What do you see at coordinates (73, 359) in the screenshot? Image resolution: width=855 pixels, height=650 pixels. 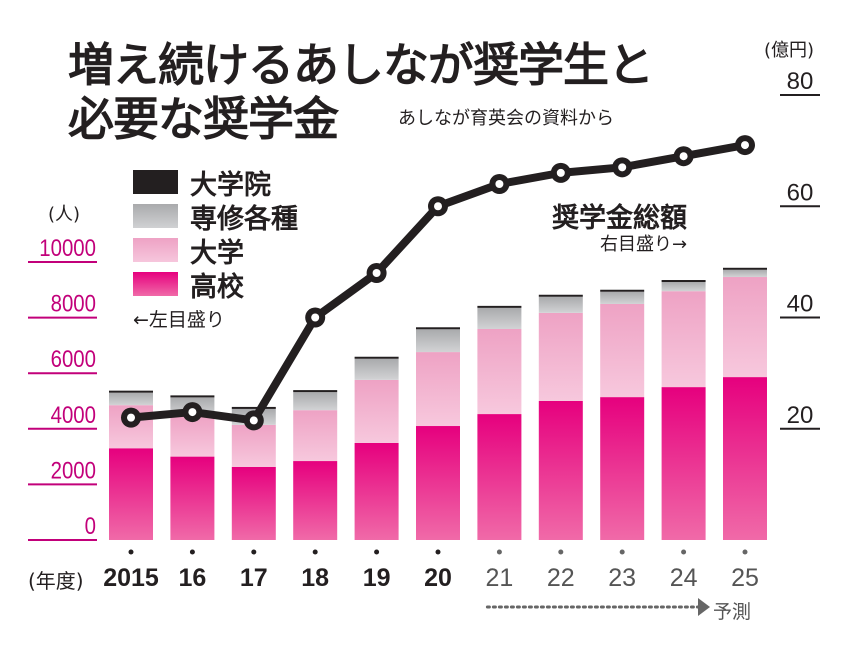 I see `left-axis-tick-label: 6000` at bounding box center [73, 359].